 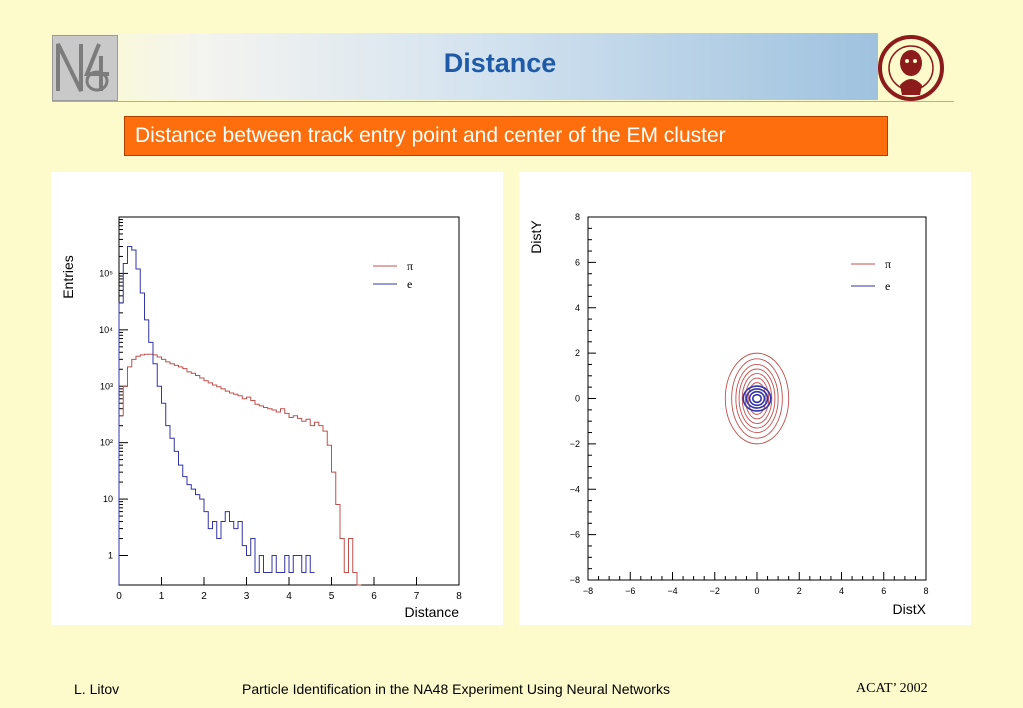 I want to click on header-divider, so click(x=503, y=101).